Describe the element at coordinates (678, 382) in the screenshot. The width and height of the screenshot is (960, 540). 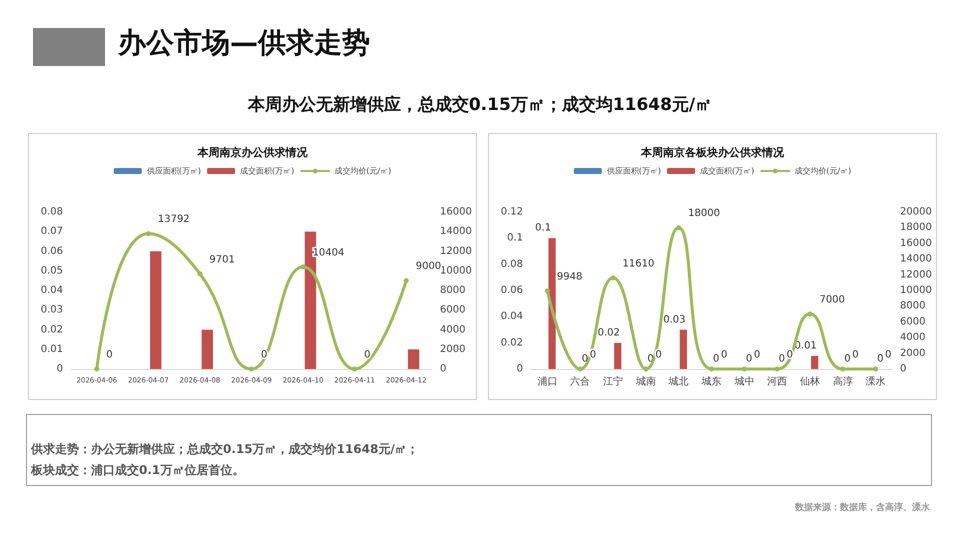
I see `x-tick-label: 城北` at that location.